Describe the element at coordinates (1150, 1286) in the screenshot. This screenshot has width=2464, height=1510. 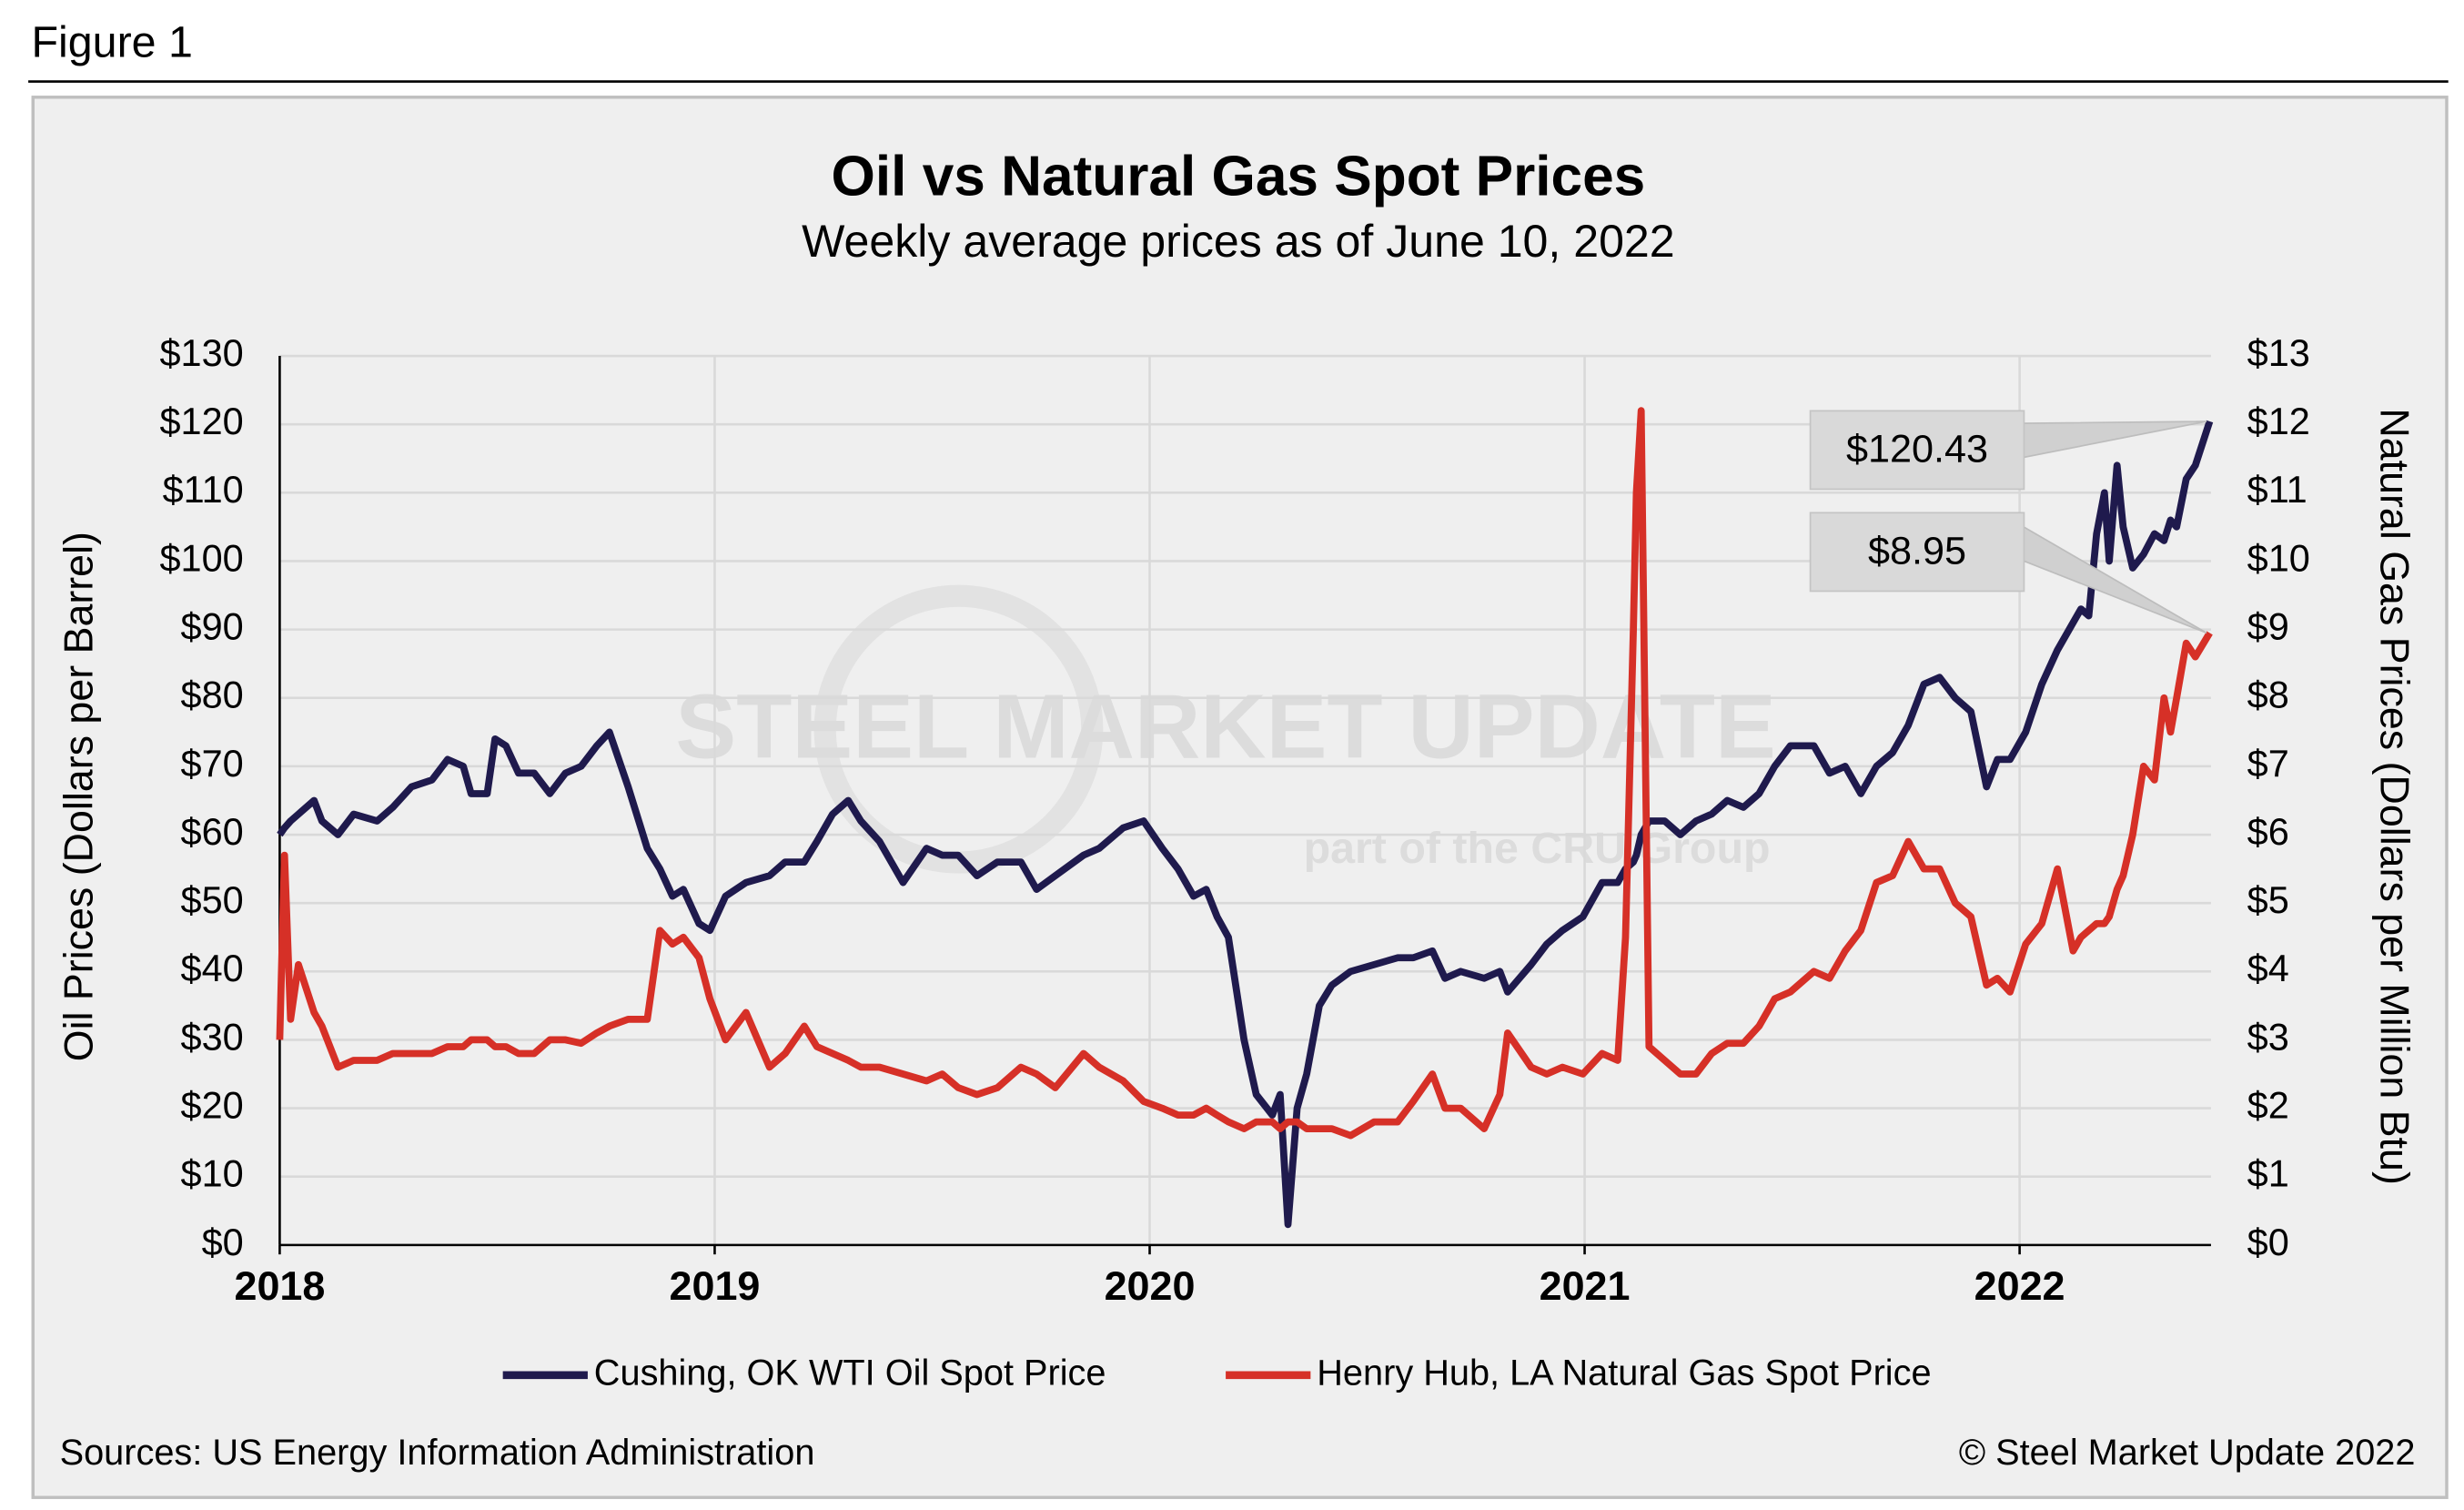
I see `x-tick-label: 2020` at that location.